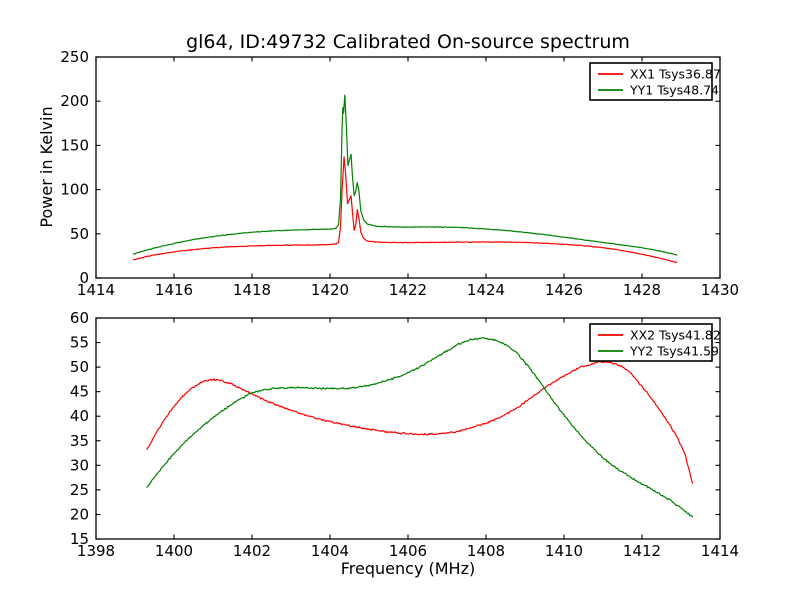 This screenshot has width=800, height=600. Describe the element at coordinates (642, 551) in the screenshot. I see `x-tick-label: 1412` at that location.